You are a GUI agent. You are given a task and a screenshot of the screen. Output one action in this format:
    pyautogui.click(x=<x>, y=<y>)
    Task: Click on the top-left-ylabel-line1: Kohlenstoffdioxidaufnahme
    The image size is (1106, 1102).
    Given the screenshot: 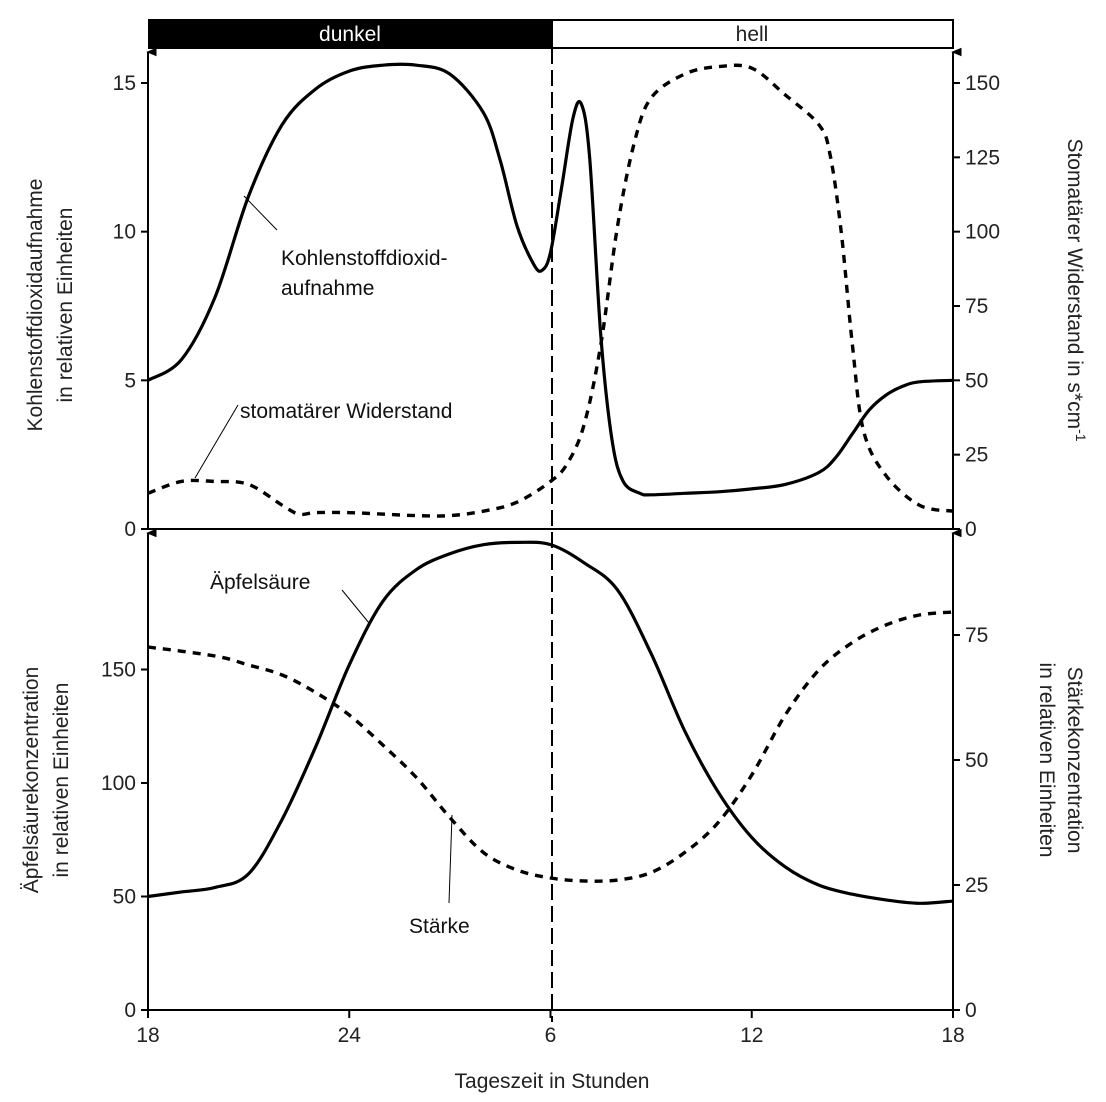 What is the action you would take?
    pyautogui.click(x=35, y=305)
    